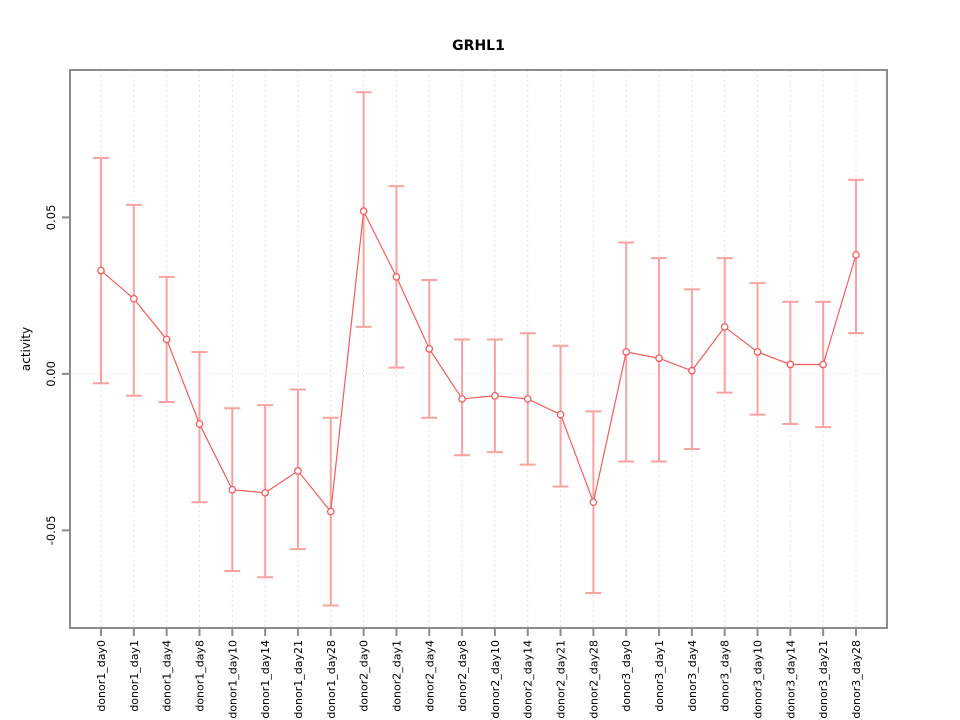 The height and width of the screenshot is (720, 960). I want to click on y-tick-label: -0.05, so click(51, 530).